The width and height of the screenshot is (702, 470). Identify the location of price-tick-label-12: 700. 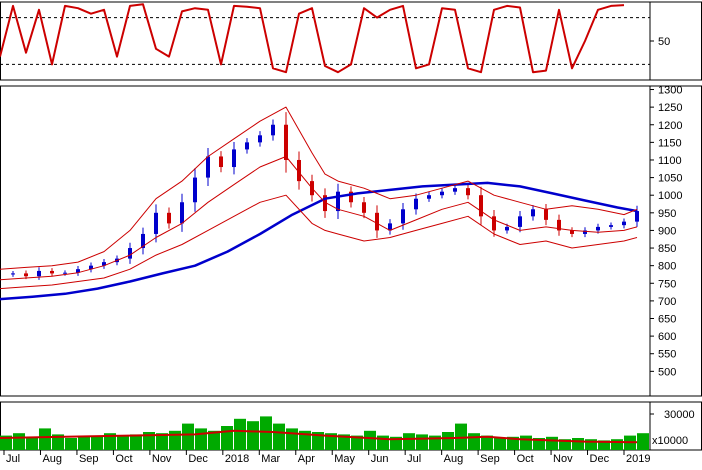
(667, 302).